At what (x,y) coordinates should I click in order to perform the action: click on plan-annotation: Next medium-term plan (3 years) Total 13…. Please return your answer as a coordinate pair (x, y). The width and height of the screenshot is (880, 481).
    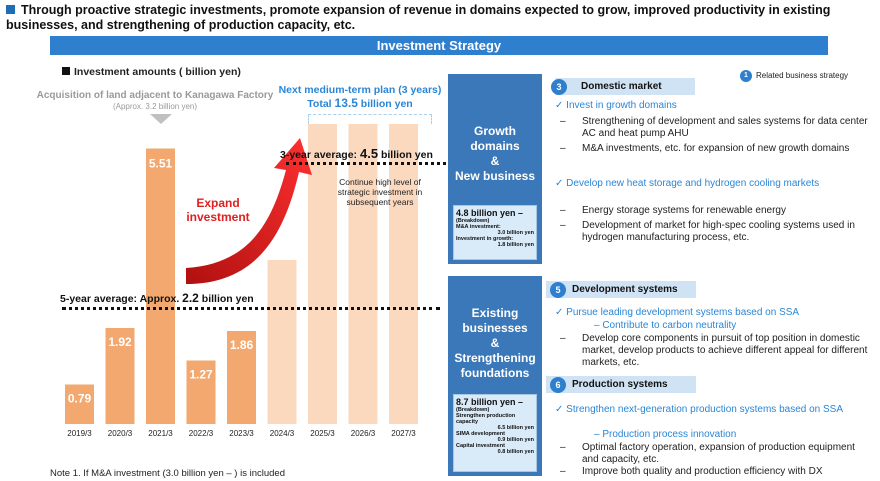
    Looking at the image, I should click on (360, 97).